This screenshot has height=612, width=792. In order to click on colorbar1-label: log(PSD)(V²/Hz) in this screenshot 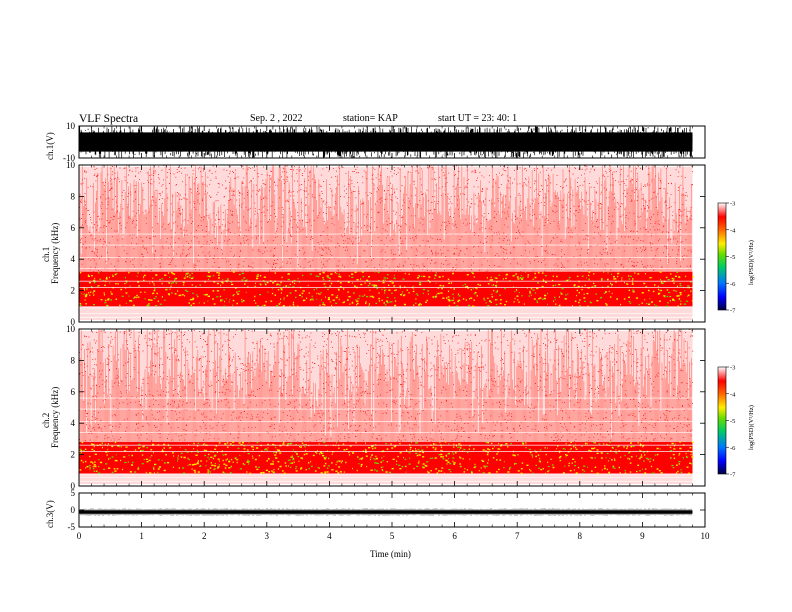, I will do `click(751, 262)`.